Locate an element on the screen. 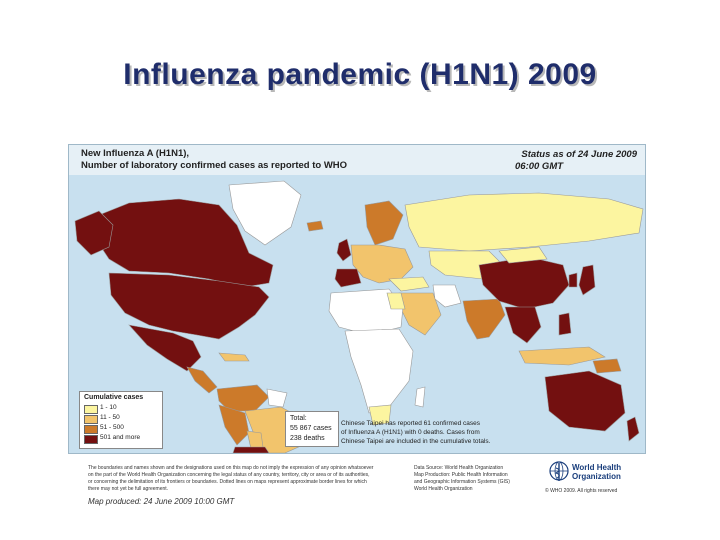 The height and width of the screenshot is (540, 720). region-new-zealand is located at coordinates (633, 429).